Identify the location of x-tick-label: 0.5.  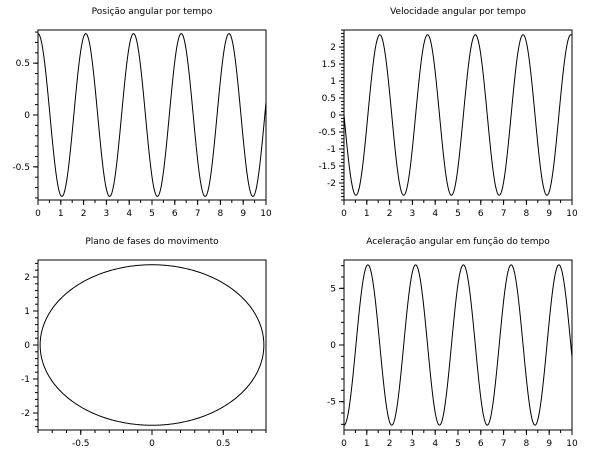
(223, 444).